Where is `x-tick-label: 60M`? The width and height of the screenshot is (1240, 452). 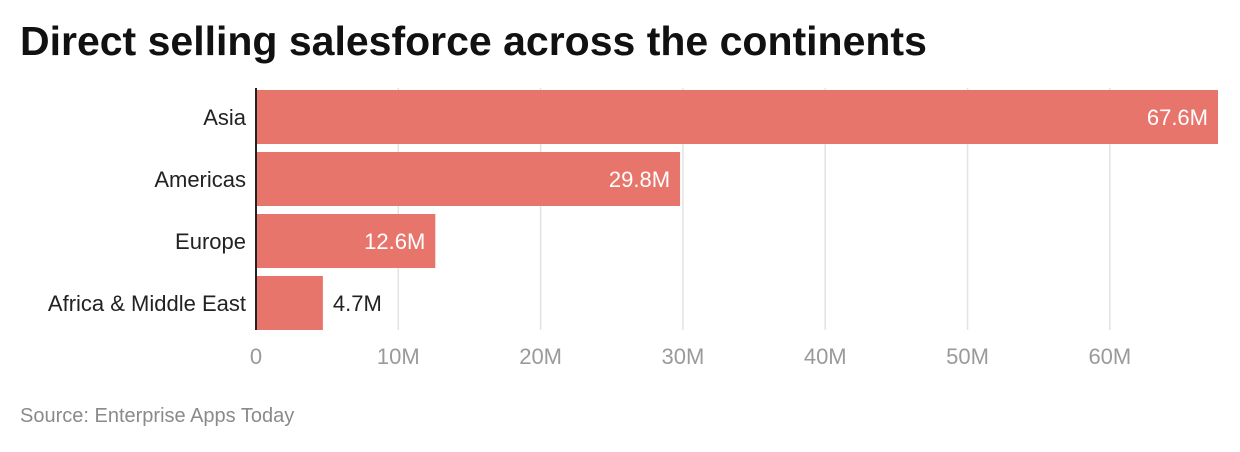
x-tick-label: 60M is located at coordinates (1109, 356).